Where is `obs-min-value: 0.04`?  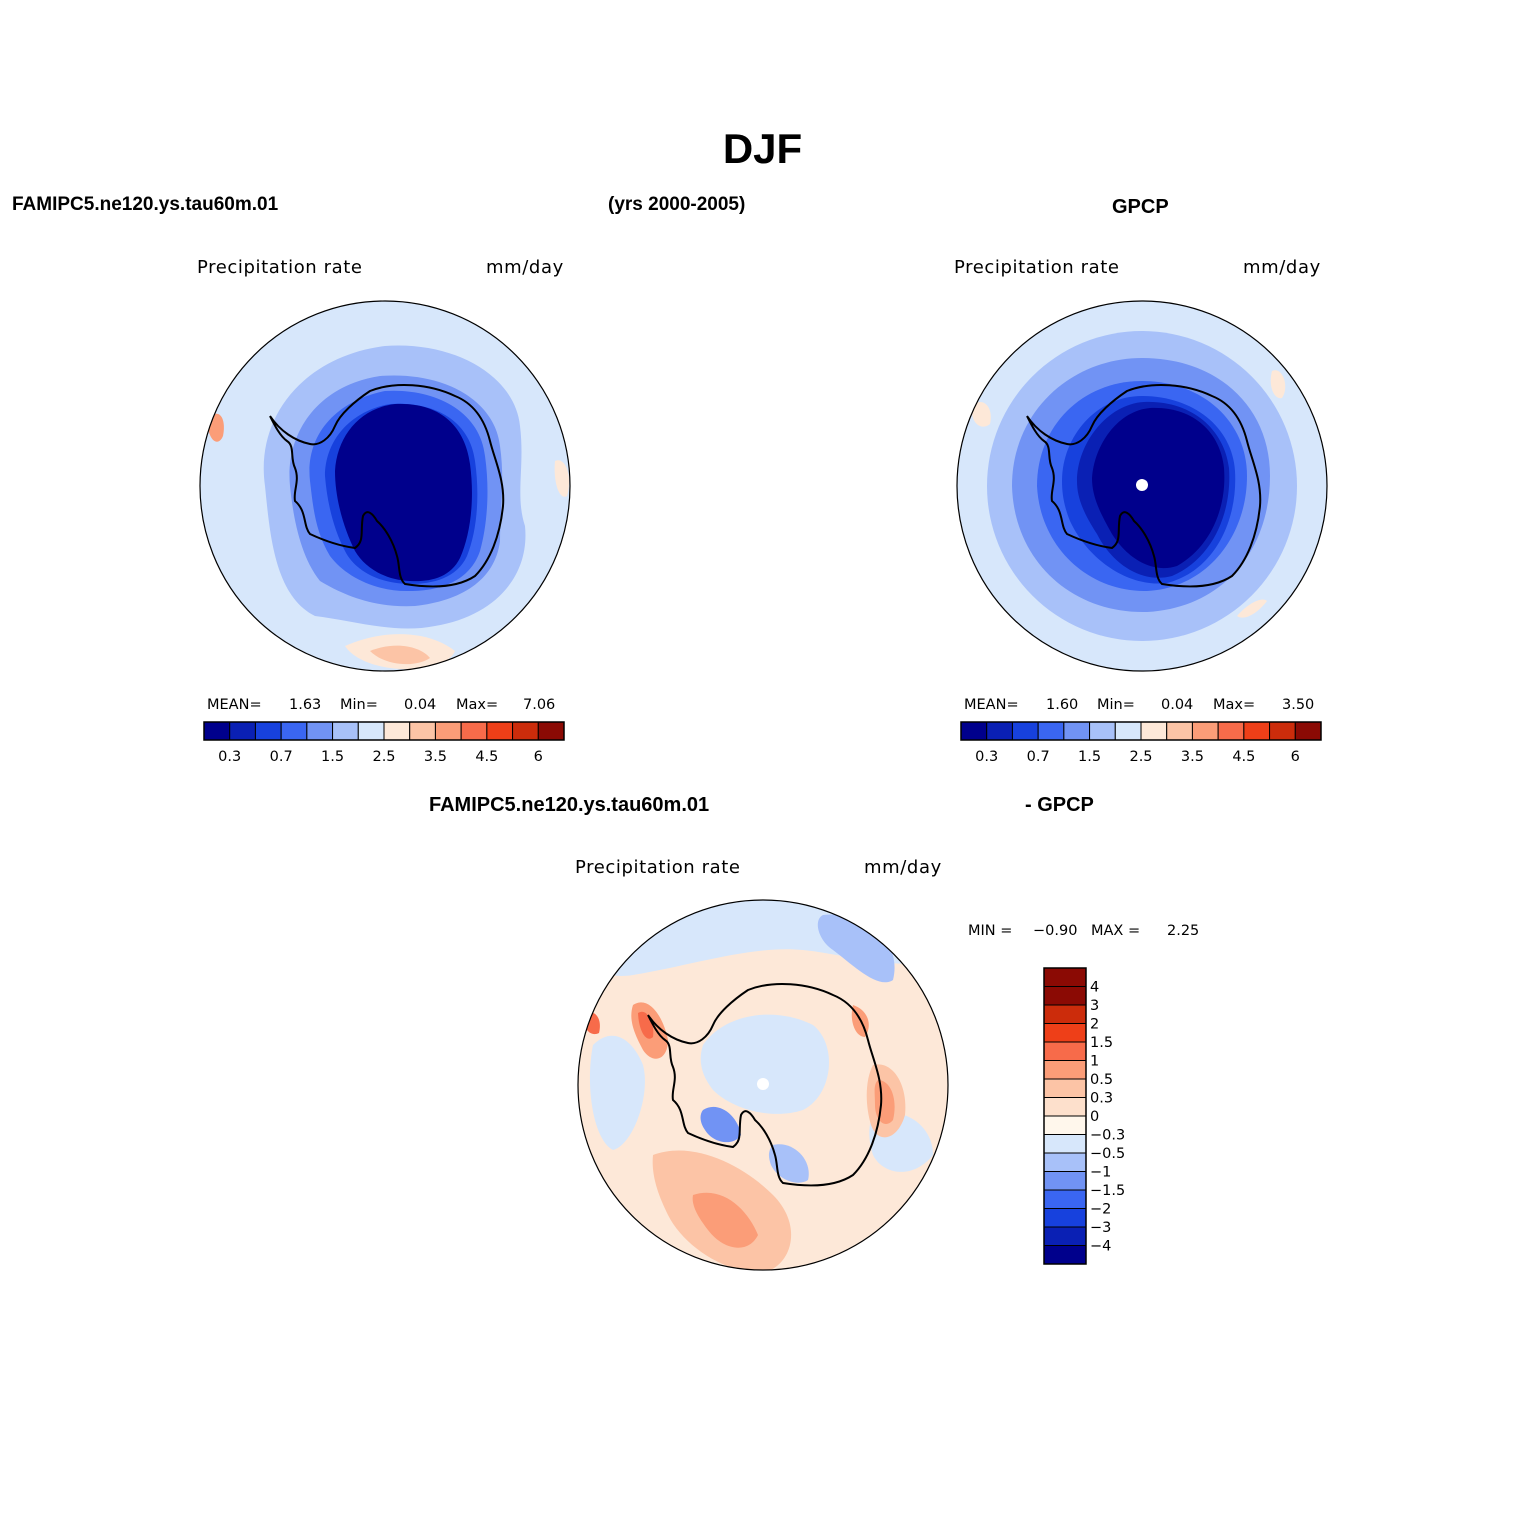
obs-min-value: 0.04 is located at coordinates (1177, 705).